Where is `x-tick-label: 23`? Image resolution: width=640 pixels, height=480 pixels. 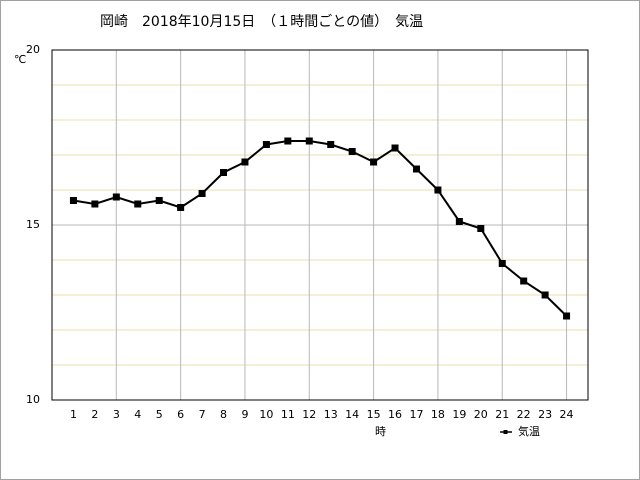
x-tick-label: 23 is located at coordinates (545, 414).